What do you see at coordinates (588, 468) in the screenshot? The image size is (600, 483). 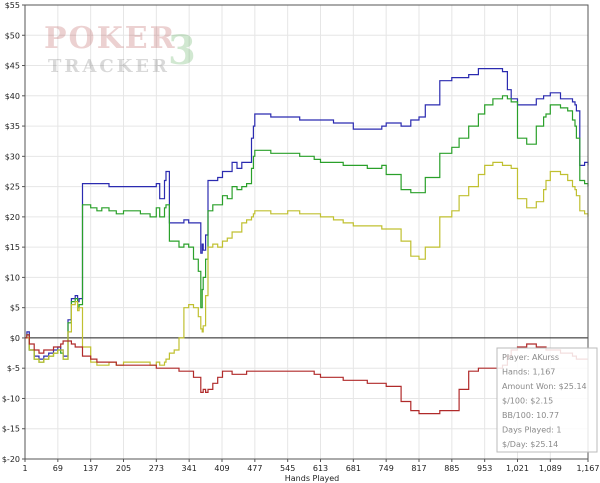 I see `x-tick-label: 1,167` at bounding box center [588, 468].